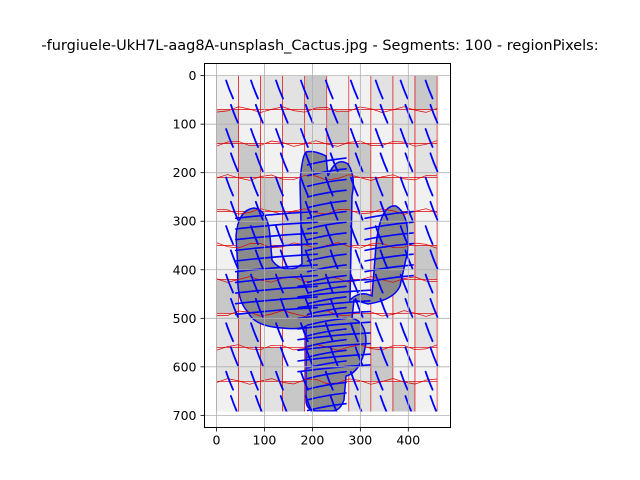 This screenshot has width=640, height=480. Describe the element at coordinates (360, 440) in the screenshot. I see `x-tick-label: 300` at that location.